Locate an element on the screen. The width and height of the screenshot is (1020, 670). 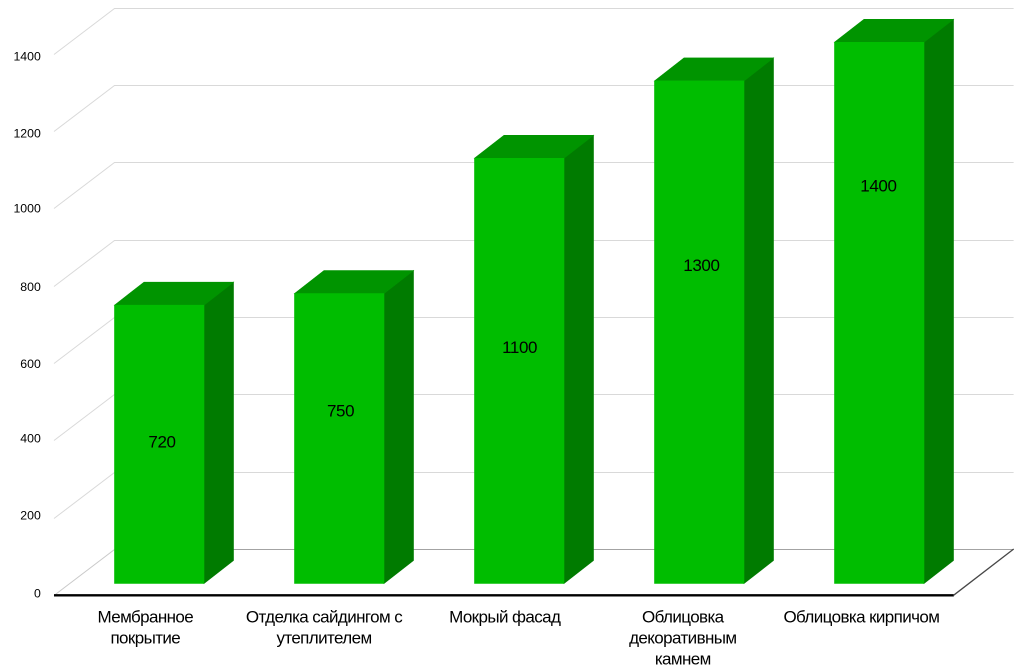
svg-text: 200 is located at coordinates (30, 516).